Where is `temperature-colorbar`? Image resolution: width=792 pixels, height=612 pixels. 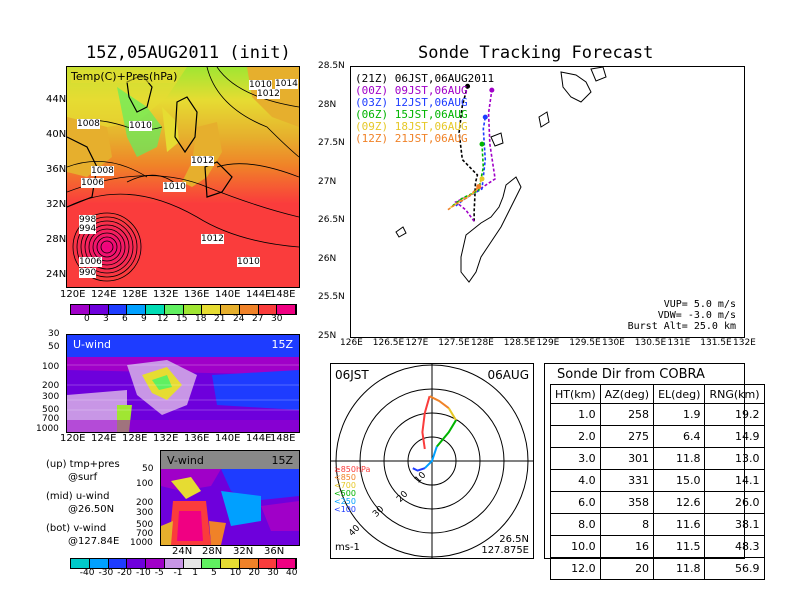 temperature-colorbar is located at coordinates (183, 309).